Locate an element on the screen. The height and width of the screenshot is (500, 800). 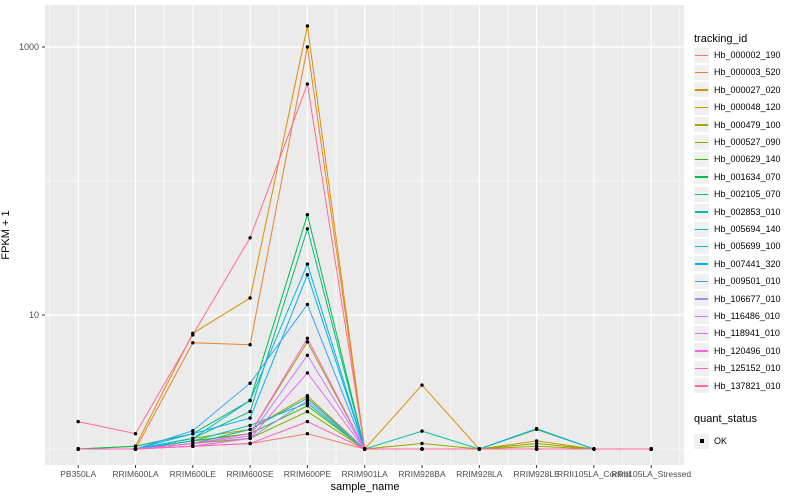
y-tick-label: 1000 is located at coordinates (29, 47).